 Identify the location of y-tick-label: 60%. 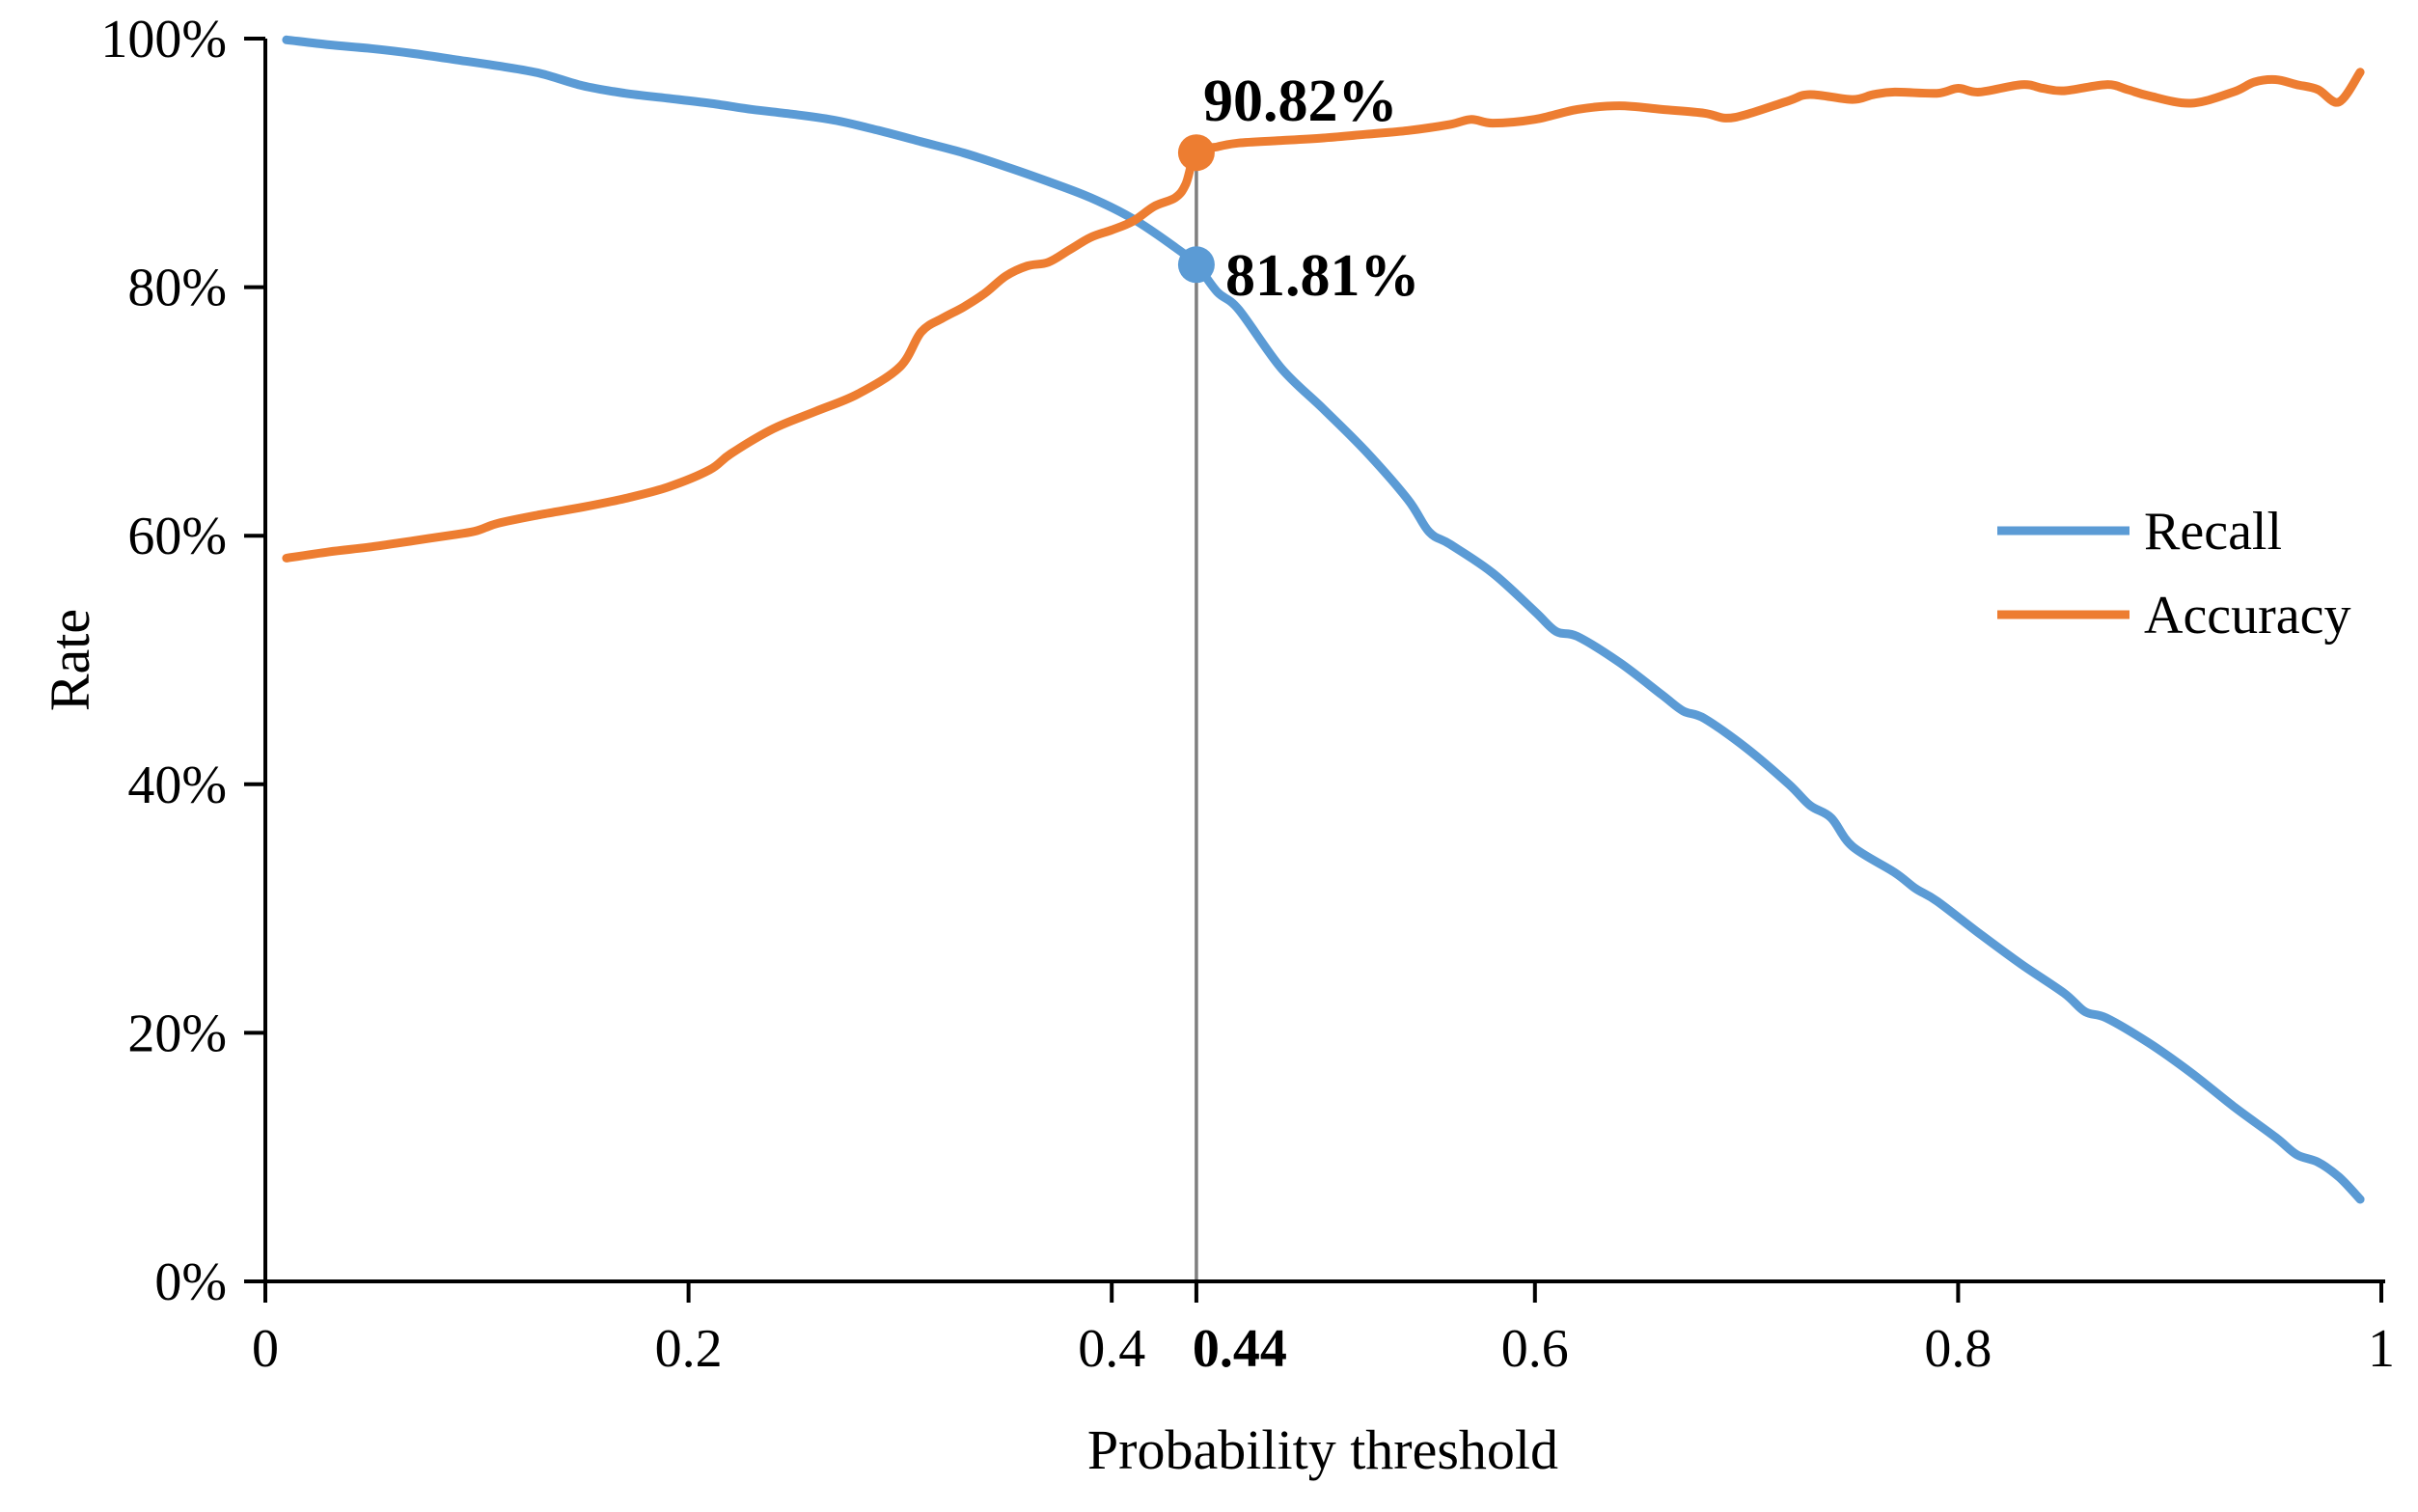
(177, 536).